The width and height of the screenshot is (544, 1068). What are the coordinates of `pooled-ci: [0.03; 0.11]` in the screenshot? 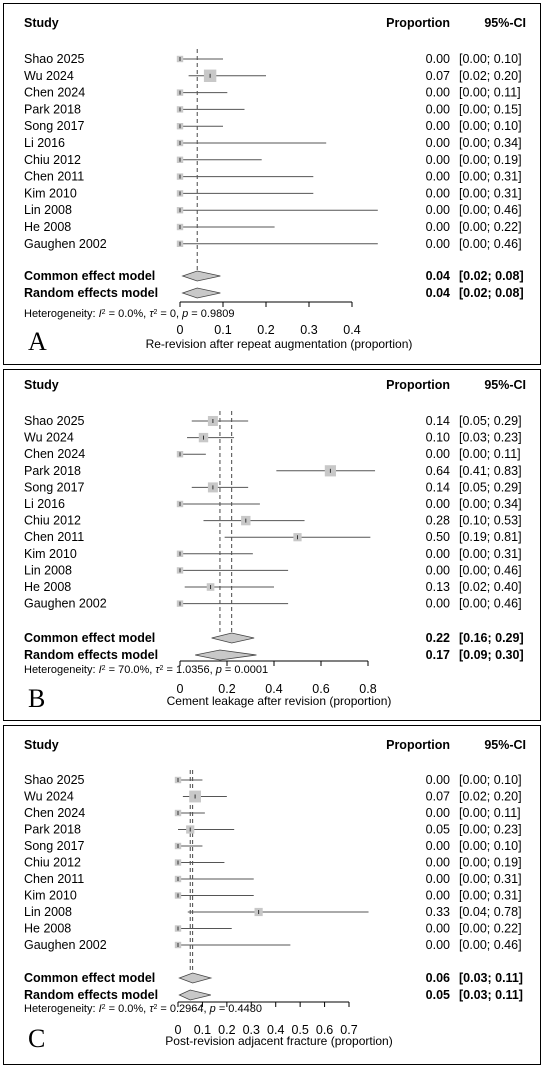 It's located at (491, 995).